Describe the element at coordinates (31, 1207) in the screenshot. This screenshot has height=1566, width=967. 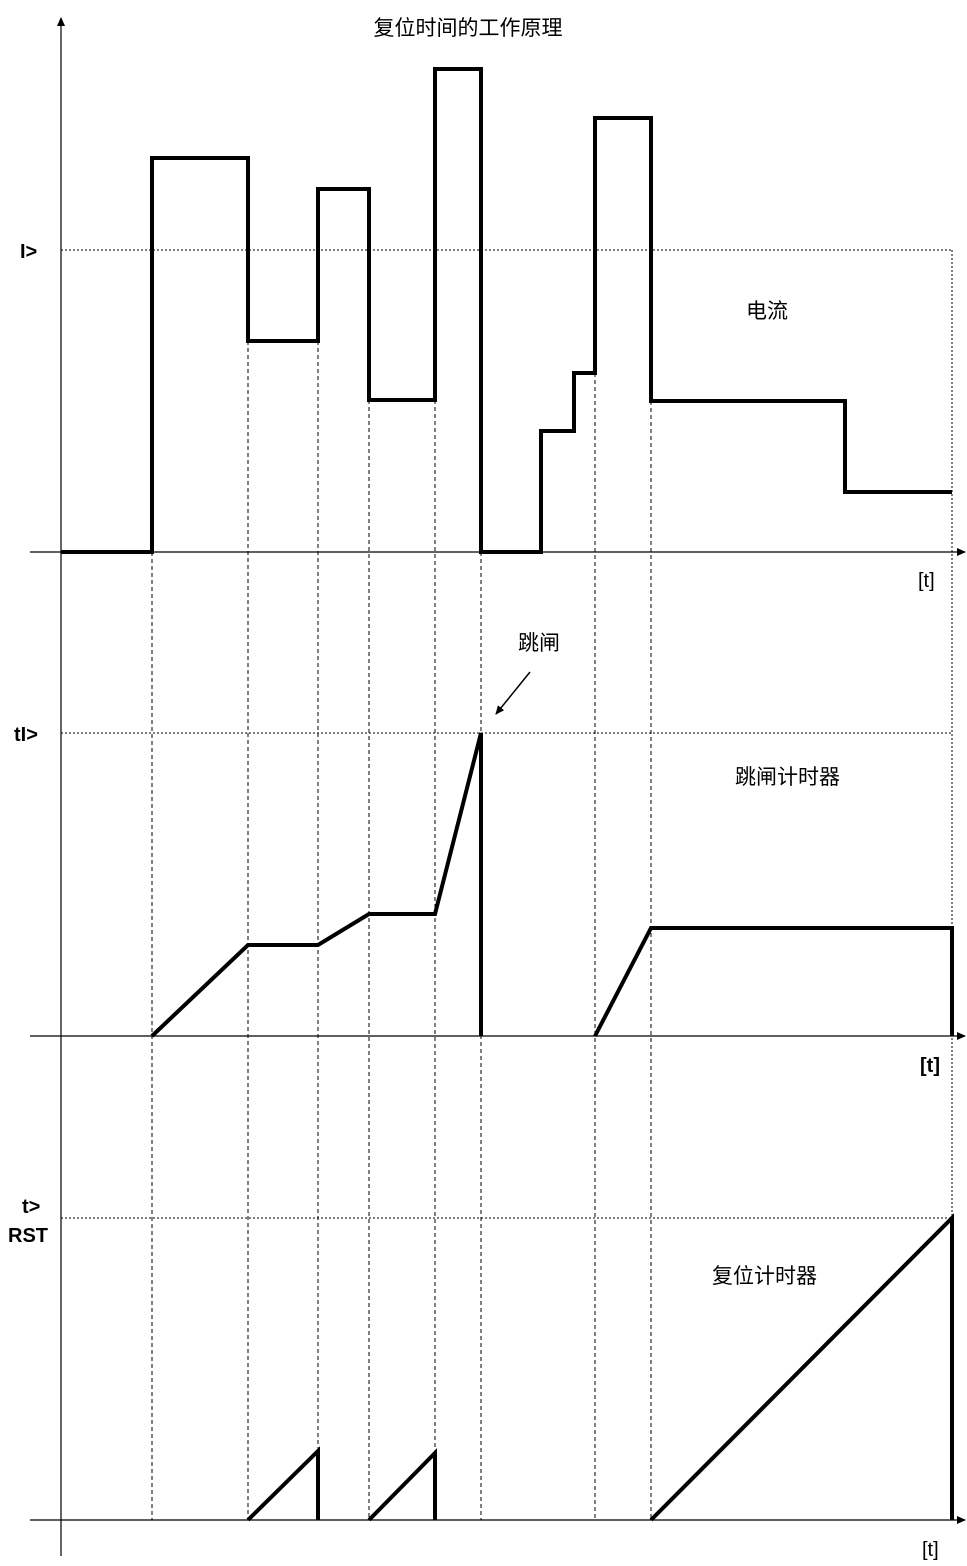
I see `reset-threshold-label-line1: t>` at that location.